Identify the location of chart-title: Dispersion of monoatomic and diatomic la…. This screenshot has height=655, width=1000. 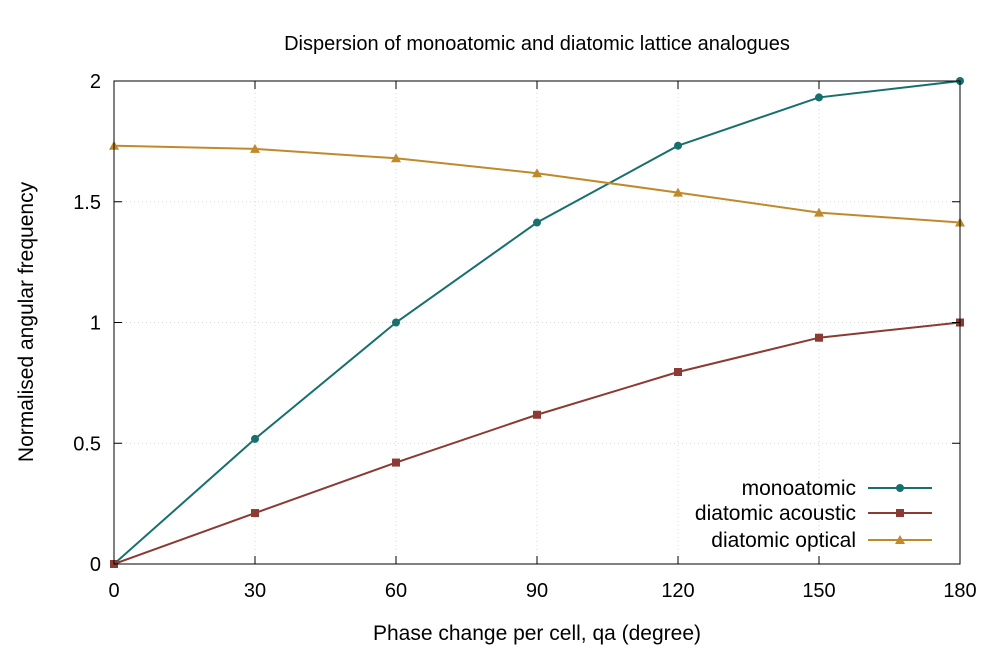
(537, 44).